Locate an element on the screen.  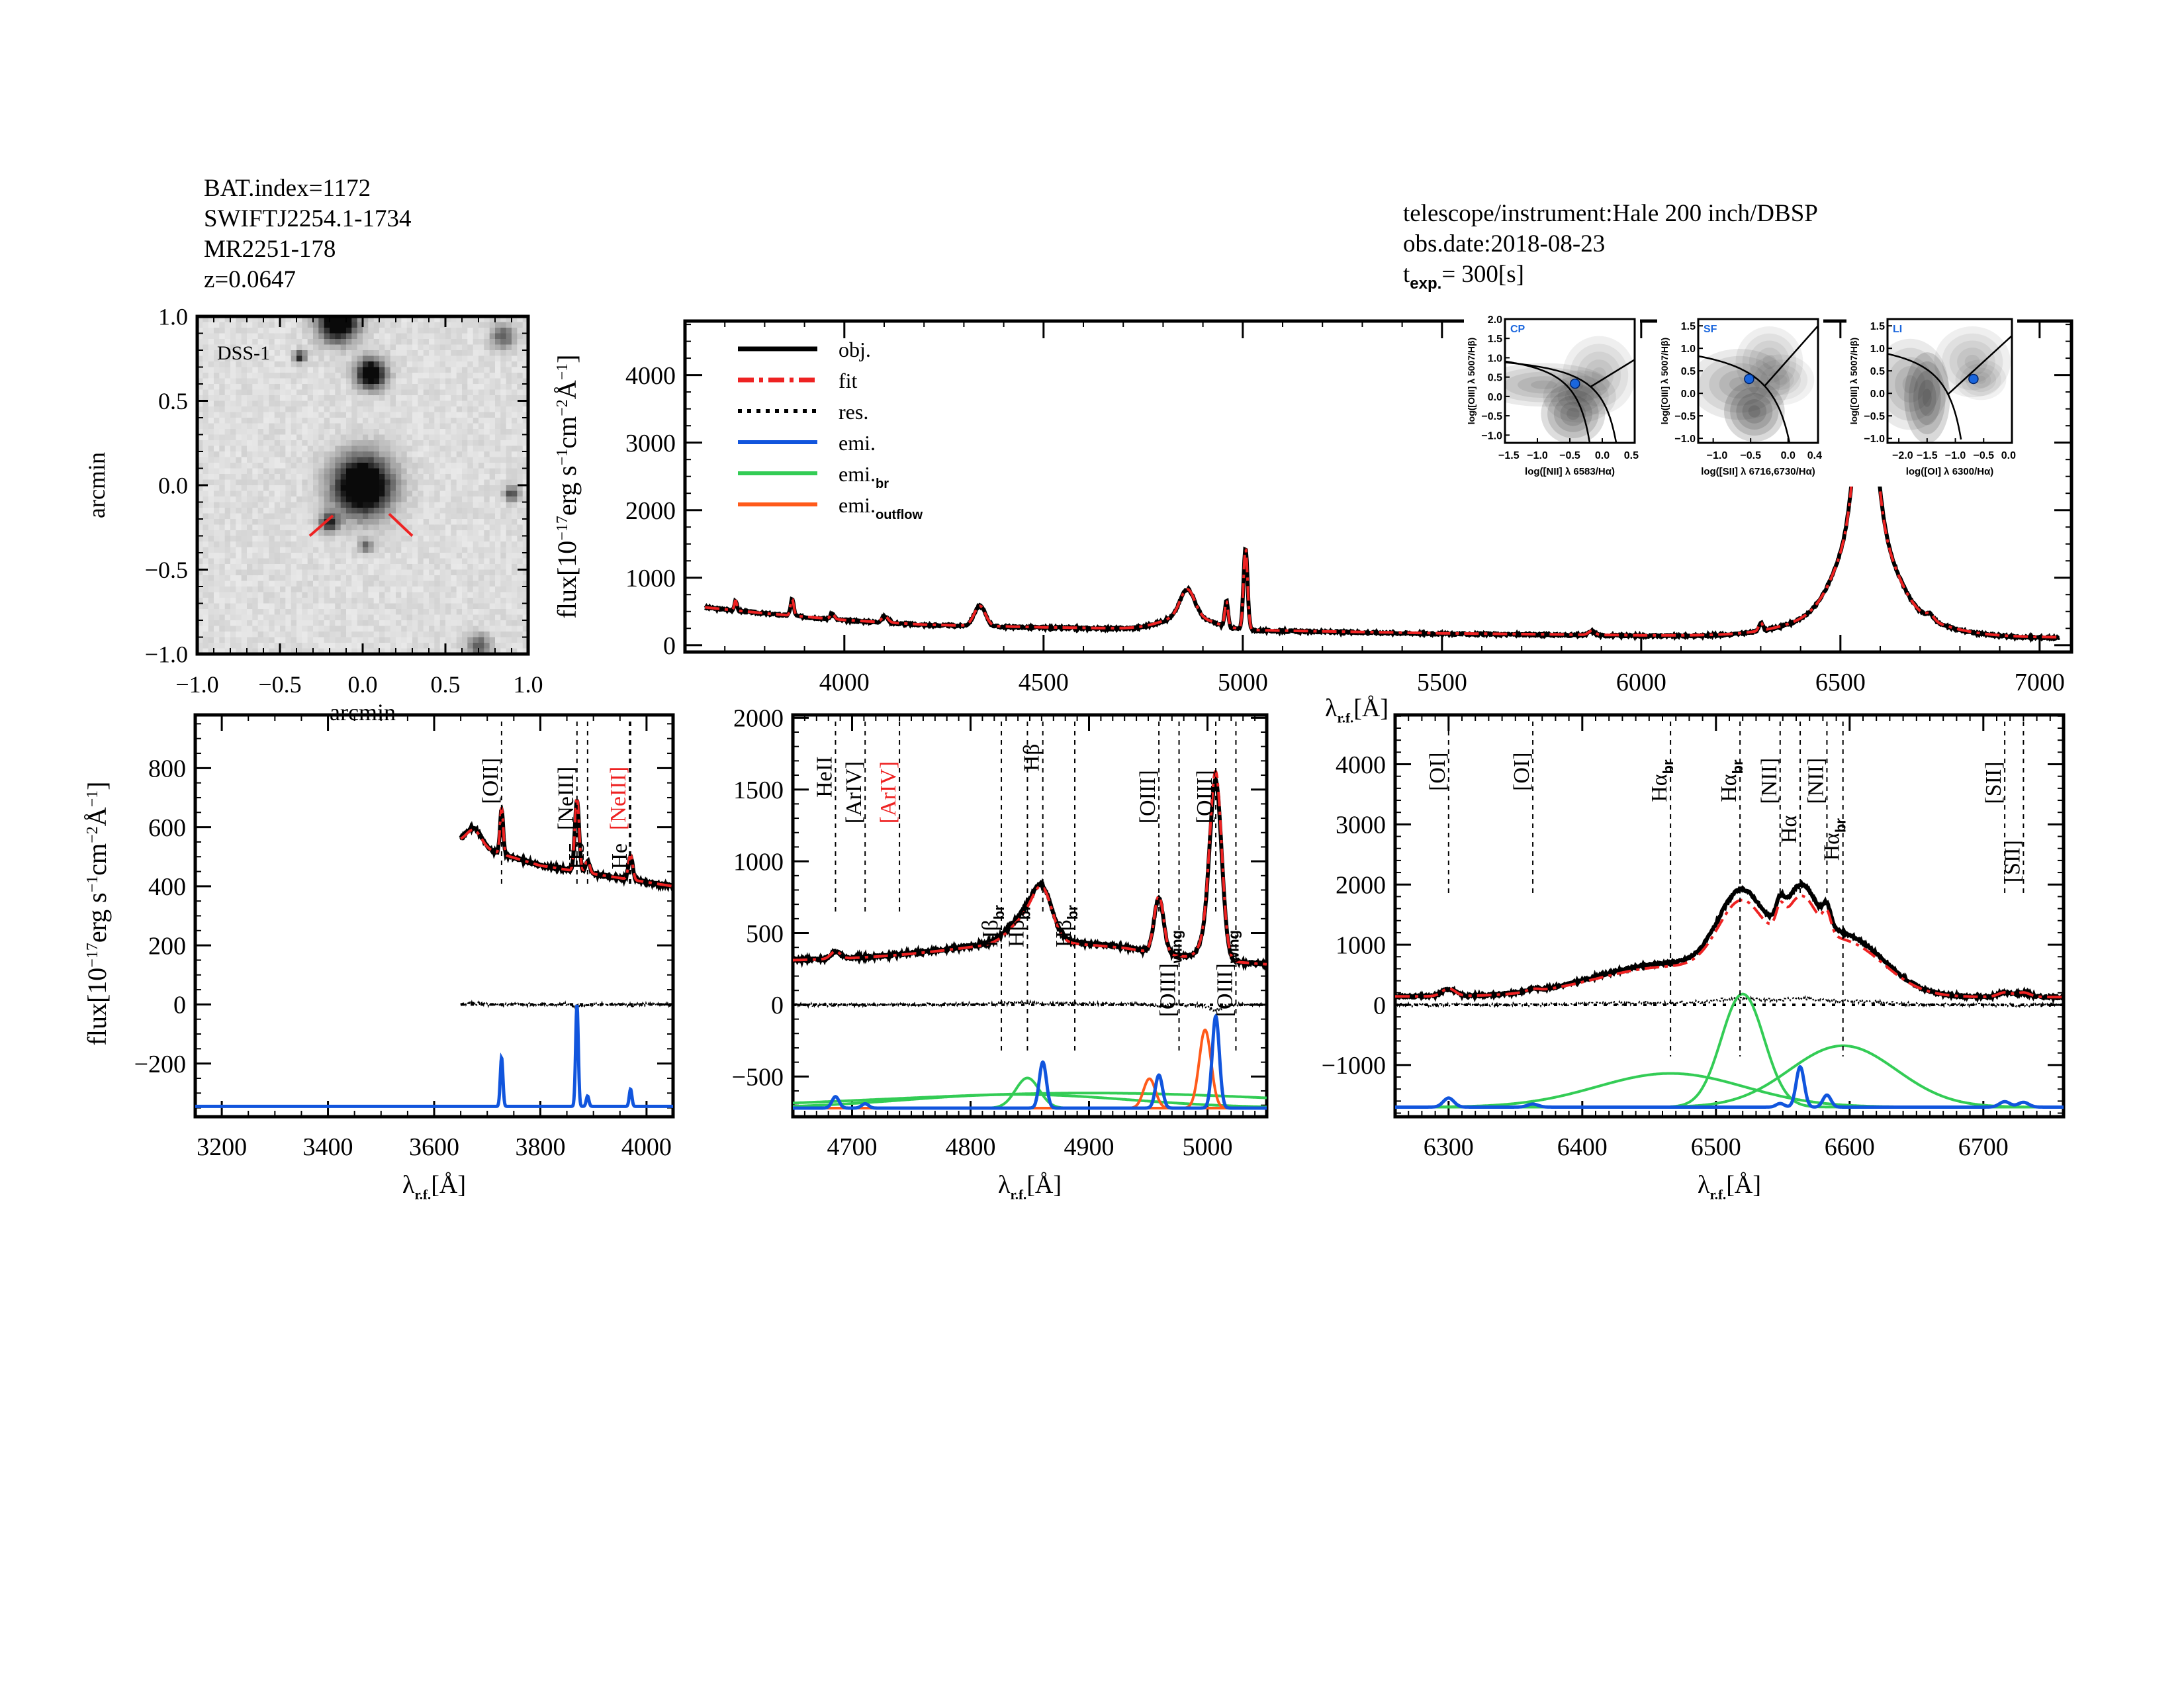
x-tick-label: 0.0 is located at coordinates (363, 684).